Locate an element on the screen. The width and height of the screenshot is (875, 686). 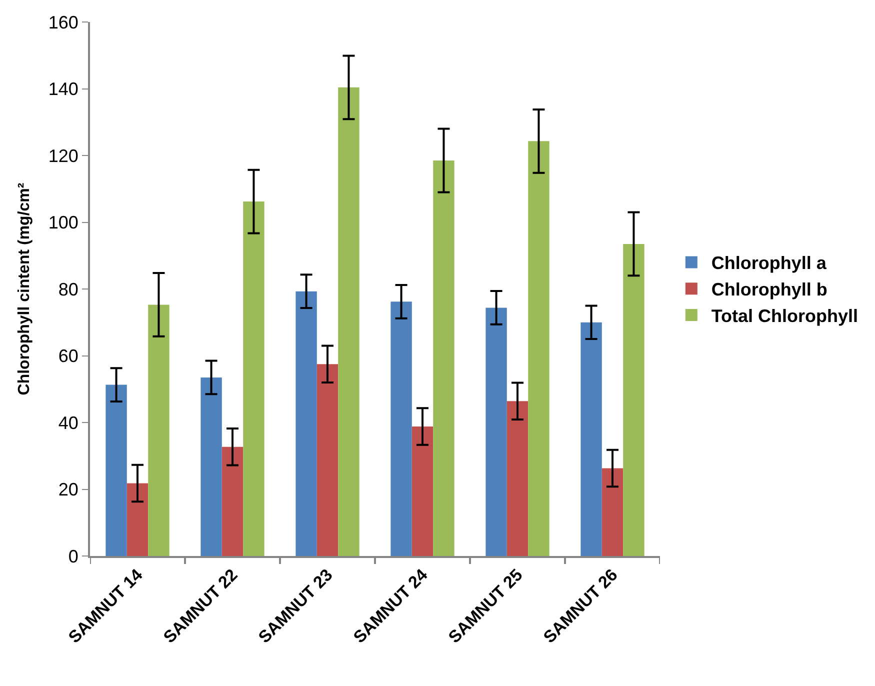
y-tick-label: 160 is located at coordinates (63, 22).